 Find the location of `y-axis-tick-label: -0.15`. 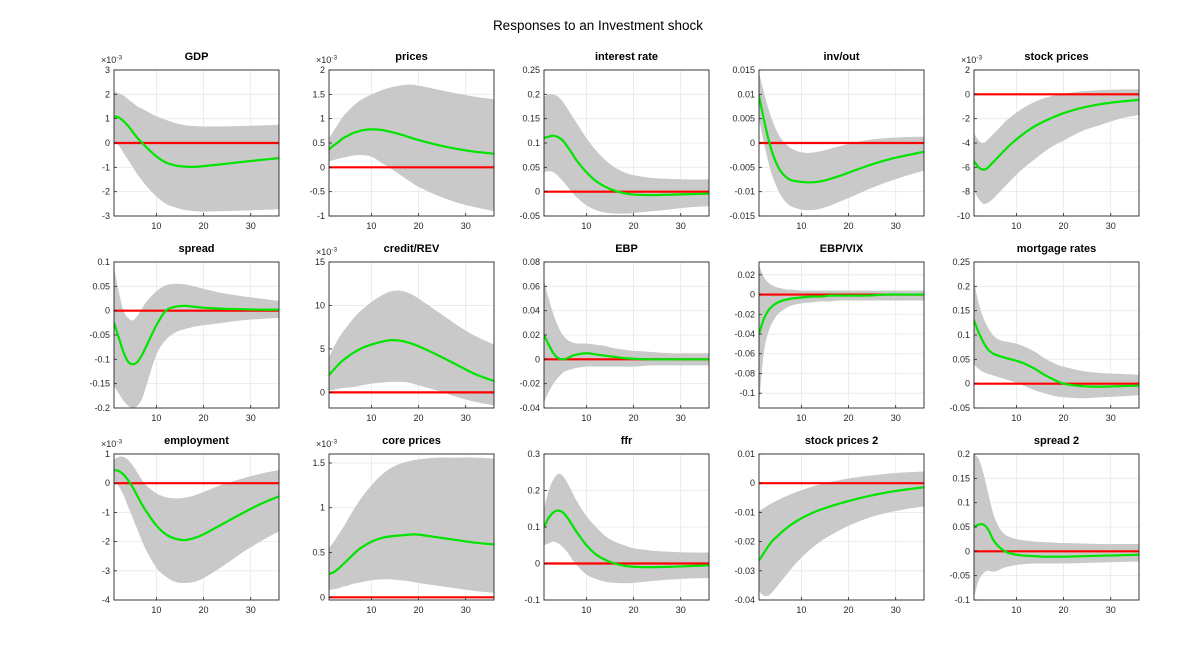

y-axis-tick-label: -0.15 is located at coordinates (99, 384).